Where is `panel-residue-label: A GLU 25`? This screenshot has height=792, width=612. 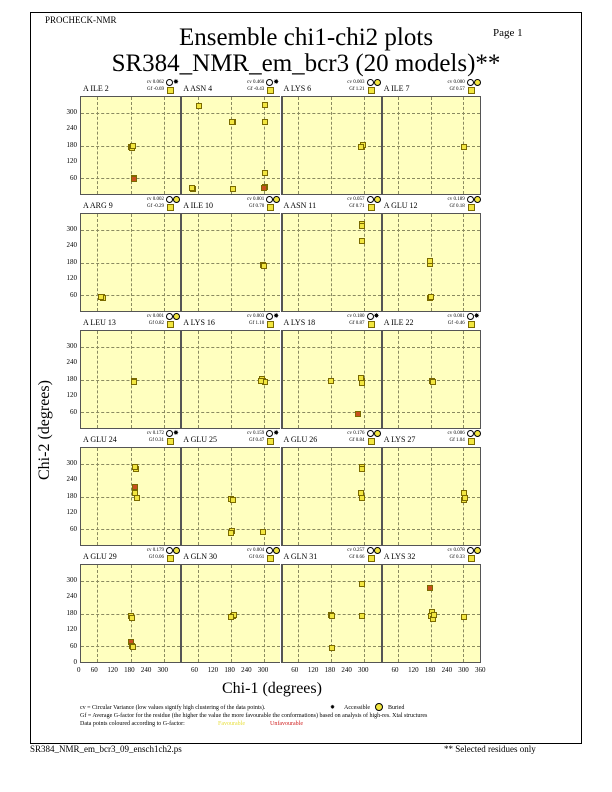 panel-residue-label: A GLU 25 is located at coordinates (200, 439).